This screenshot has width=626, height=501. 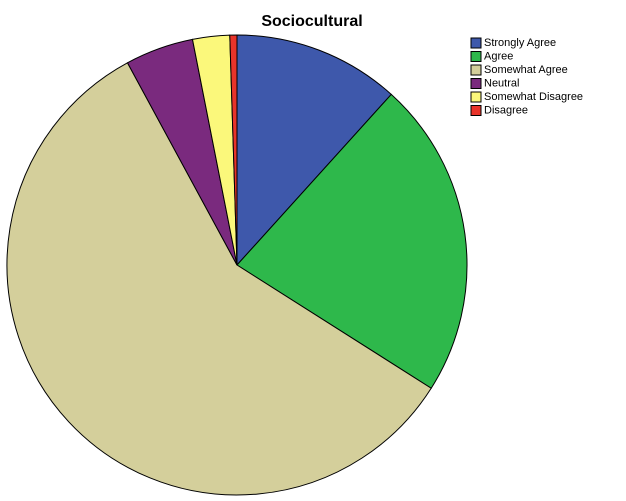 I want to click on legend-label: Somewhat Agree, so click(x=526, y=70).